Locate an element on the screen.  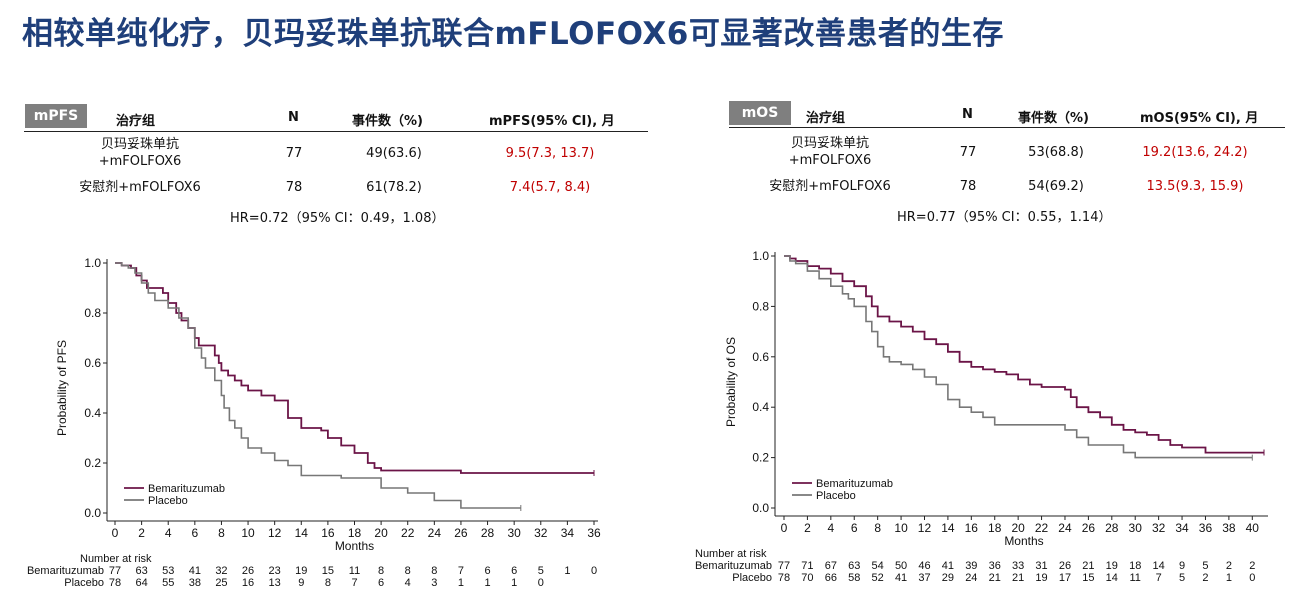
pfs-km-curve-placebo is located at coordinates (318, 385).